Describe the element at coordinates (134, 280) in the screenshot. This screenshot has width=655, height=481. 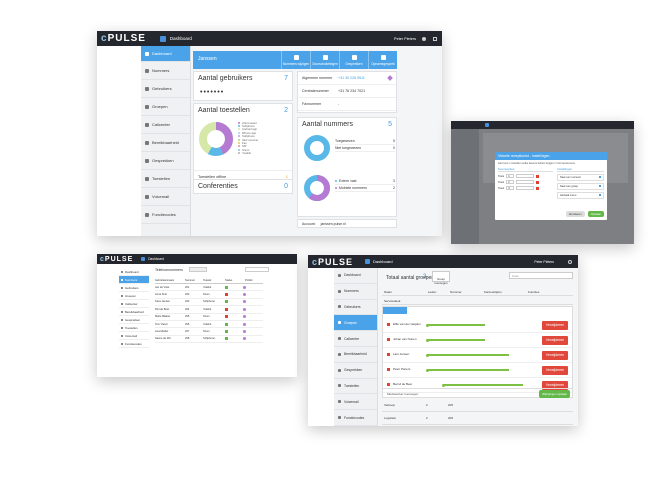
I see `lb-sidebar-item: Nummers` at that location.